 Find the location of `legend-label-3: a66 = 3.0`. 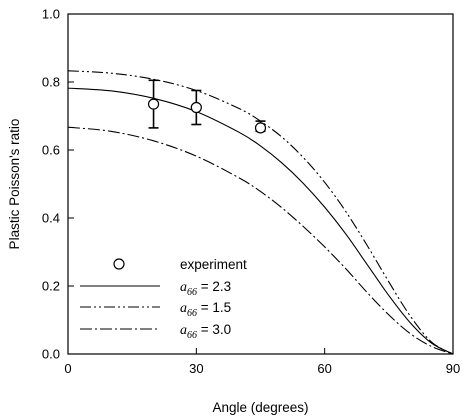

legend-label-3: a66 = 3.0 is located at coordinates (205, 331).